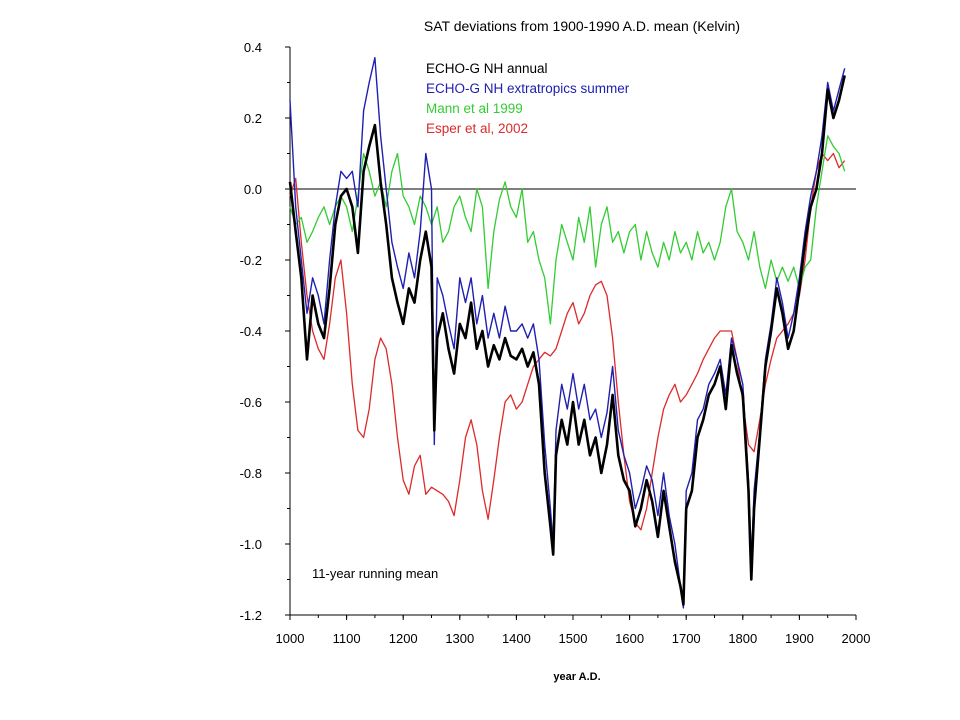 The width and height of the screenshot is (960, 720). Describe the element at coordinates (251, 615) in the screenshot. I see `y-tick-label: -1.2` at that location.